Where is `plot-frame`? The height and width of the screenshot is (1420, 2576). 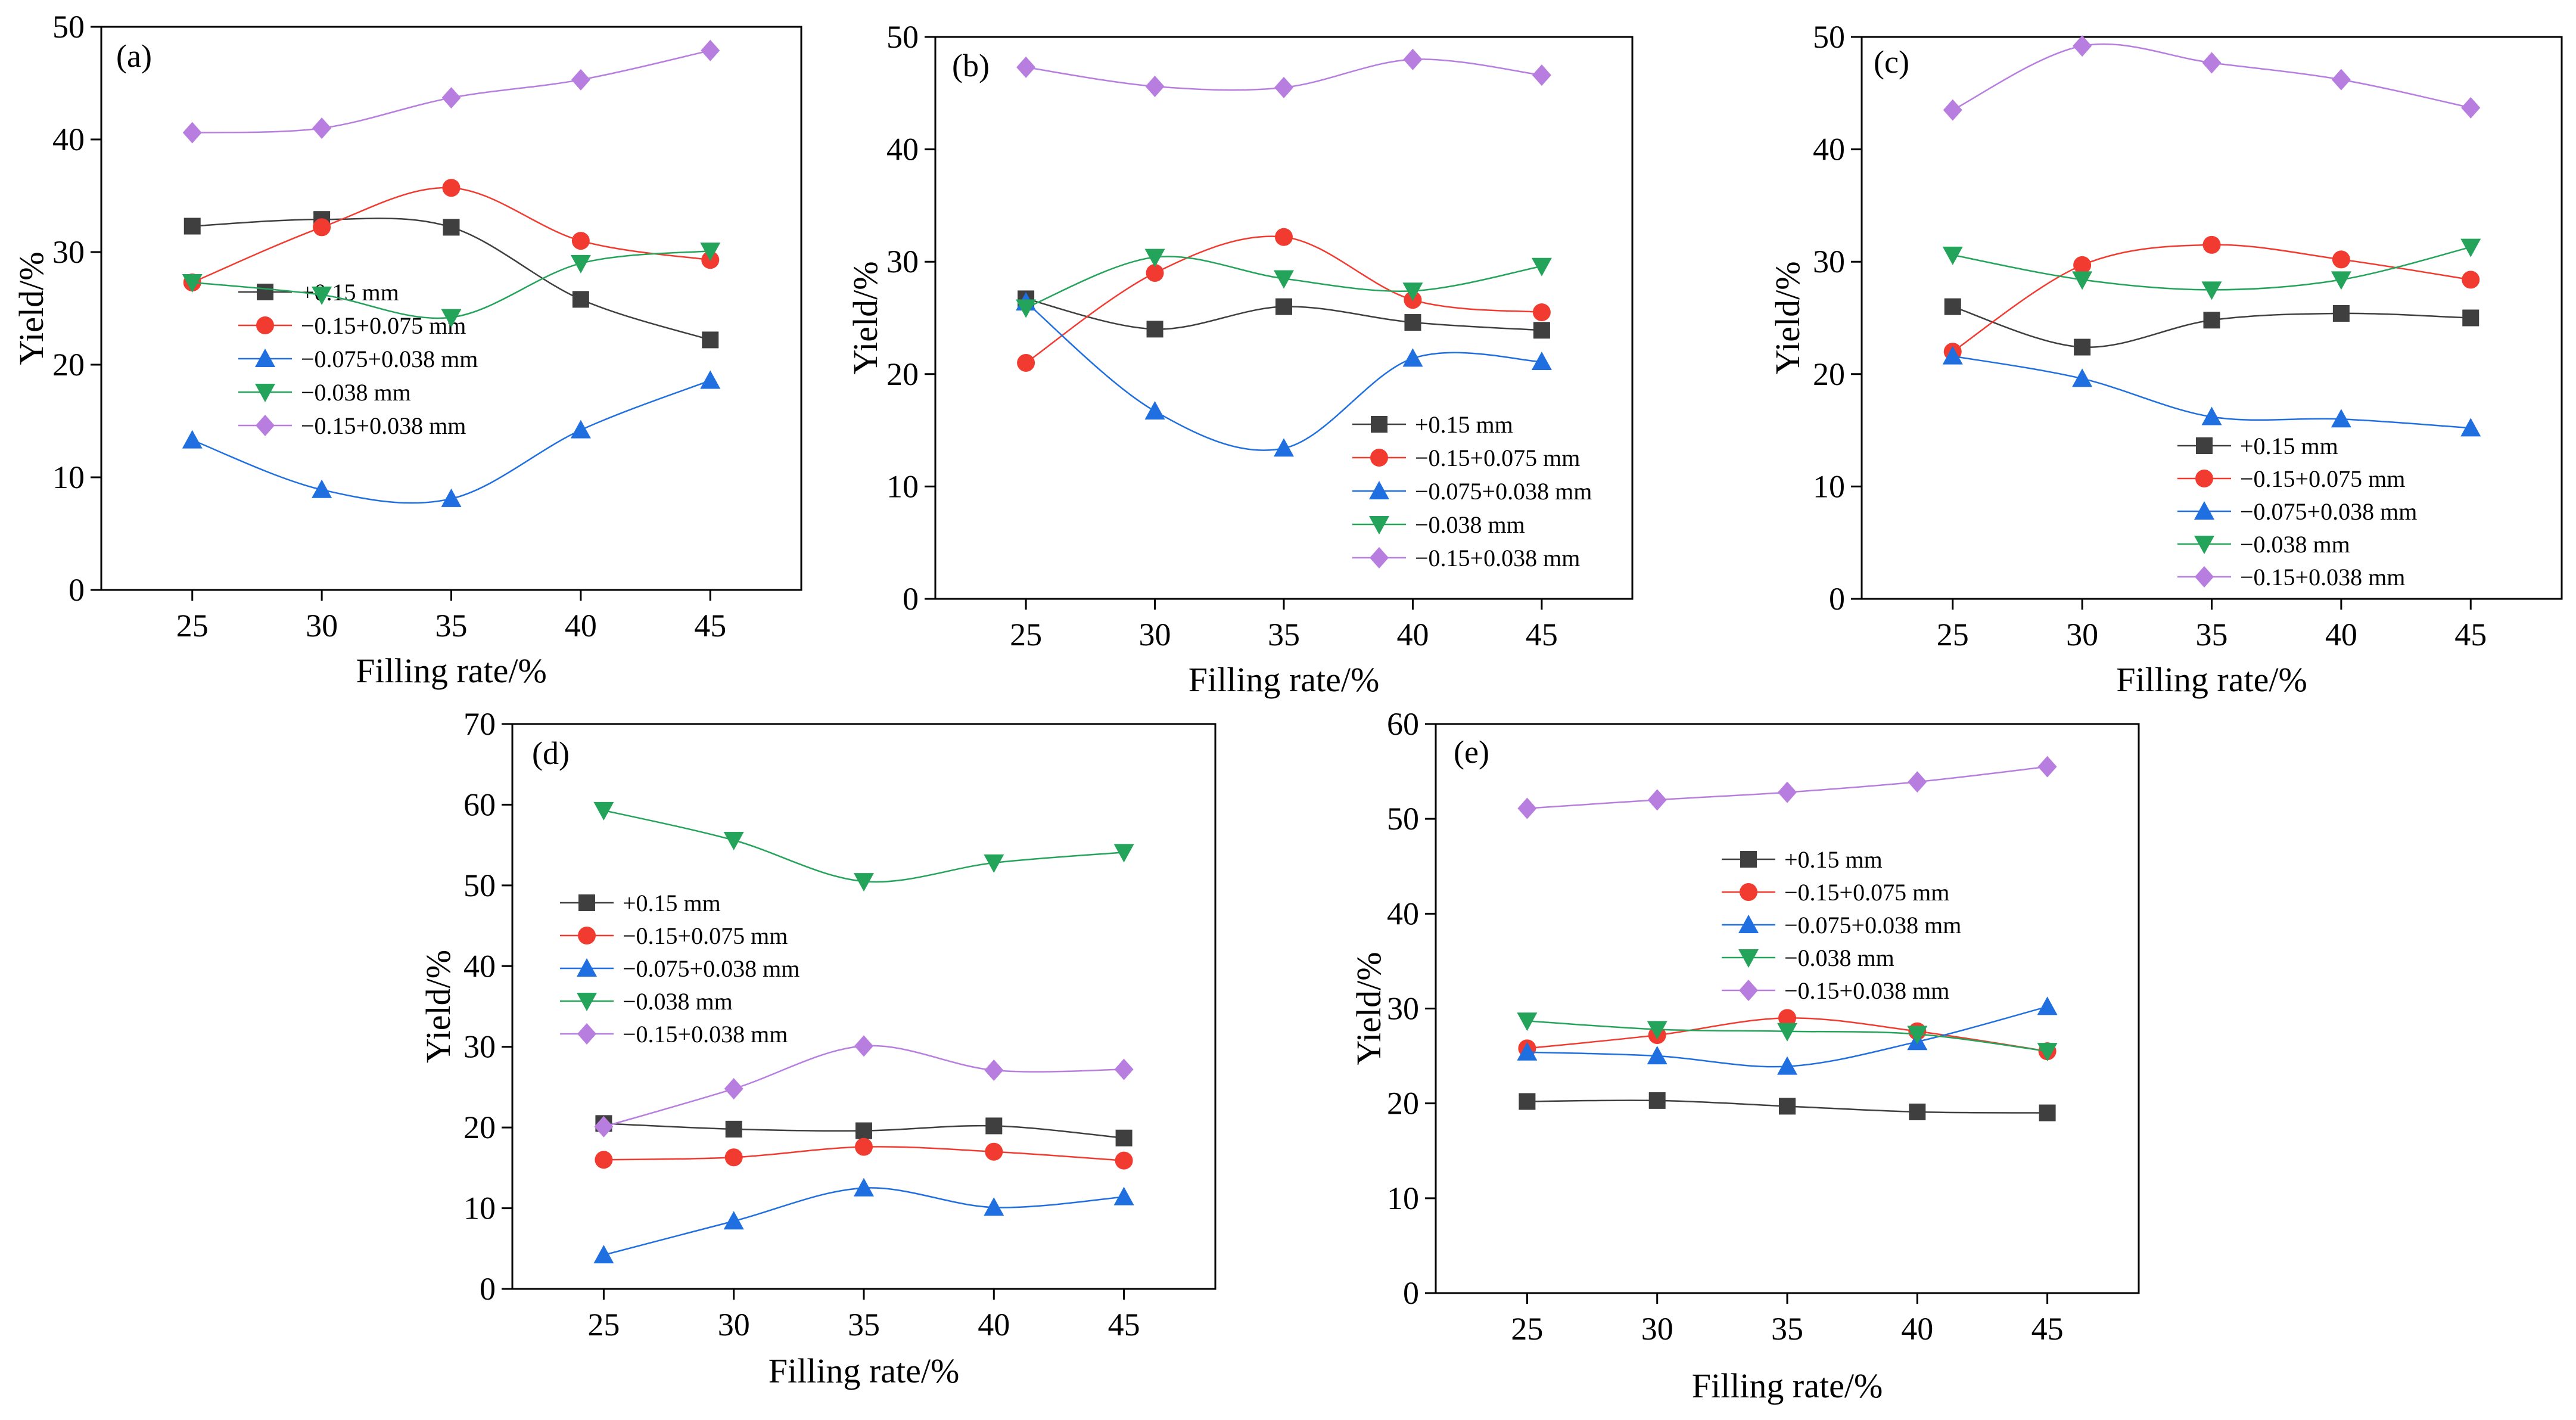
plot-frame is located at coordinates (1787, 1009).